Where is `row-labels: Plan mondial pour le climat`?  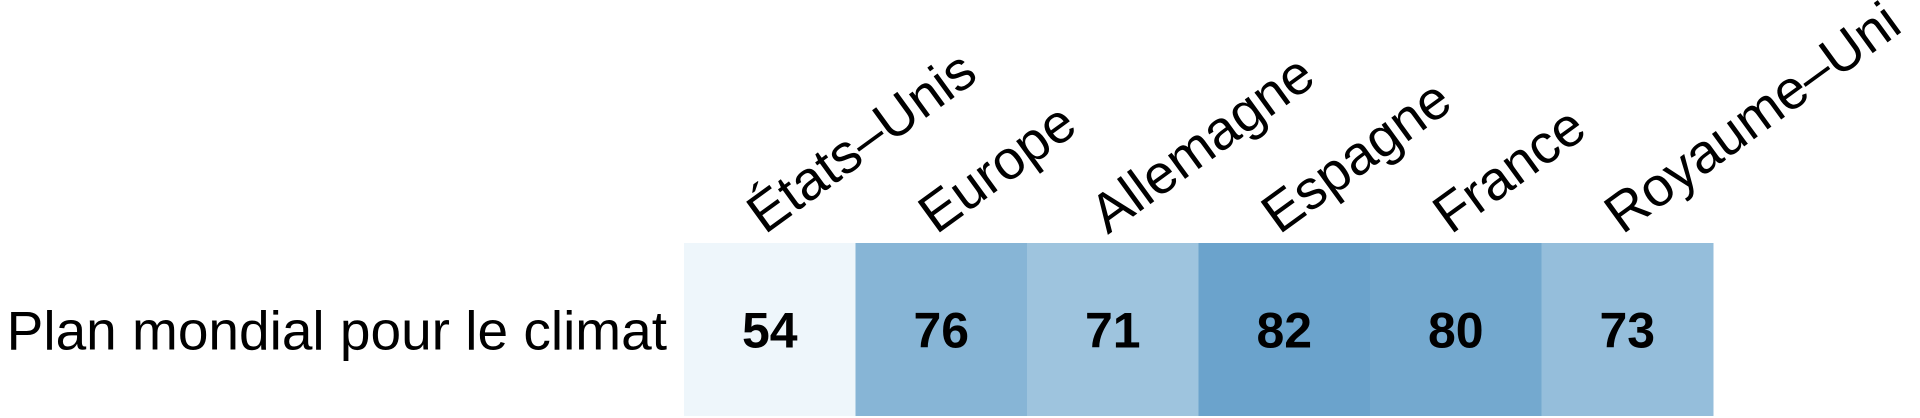 row-labels: Plan mondial pour le climat is located at coordinates (337, 331).